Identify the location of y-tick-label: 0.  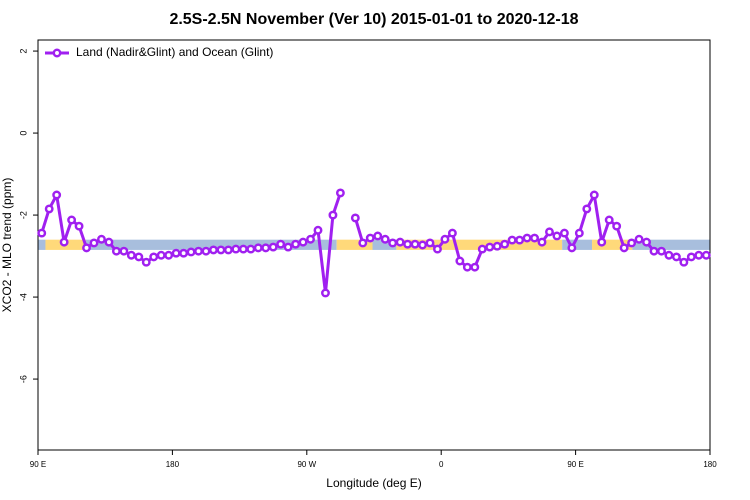
(23, 133).